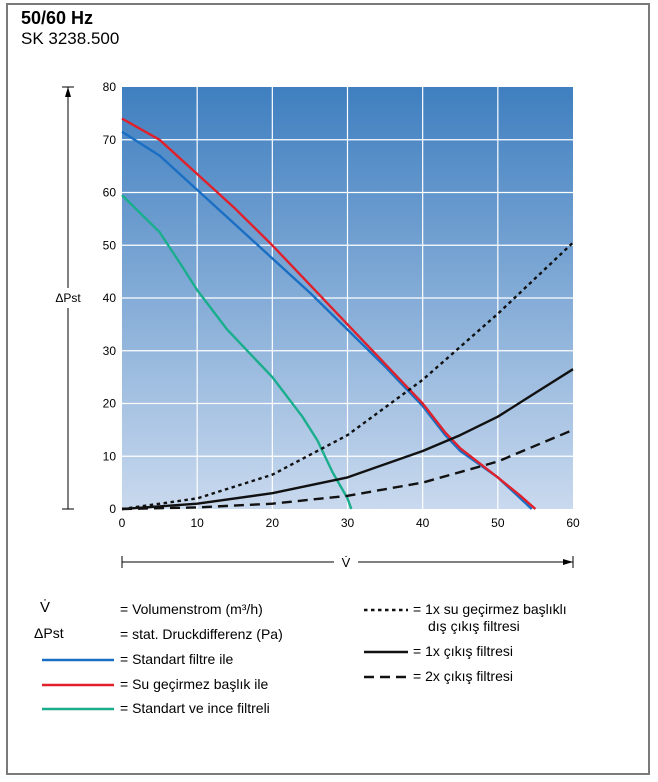  I want to click on y-tick-label: 50, so click(110, 245).